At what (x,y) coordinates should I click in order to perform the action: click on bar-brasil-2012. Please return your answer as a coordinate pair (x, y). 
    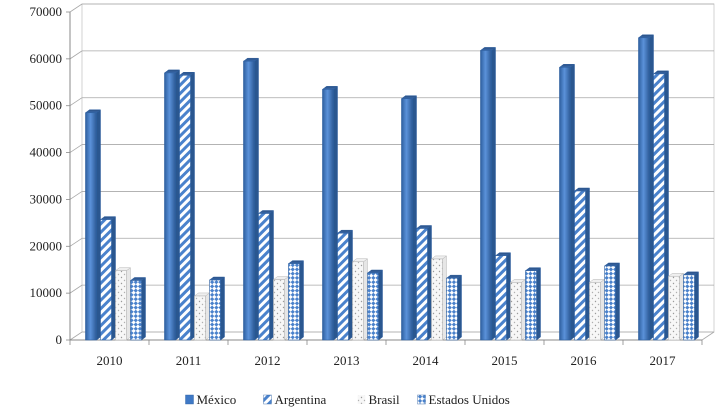
    Looking at the image, I should click on (281, 308).